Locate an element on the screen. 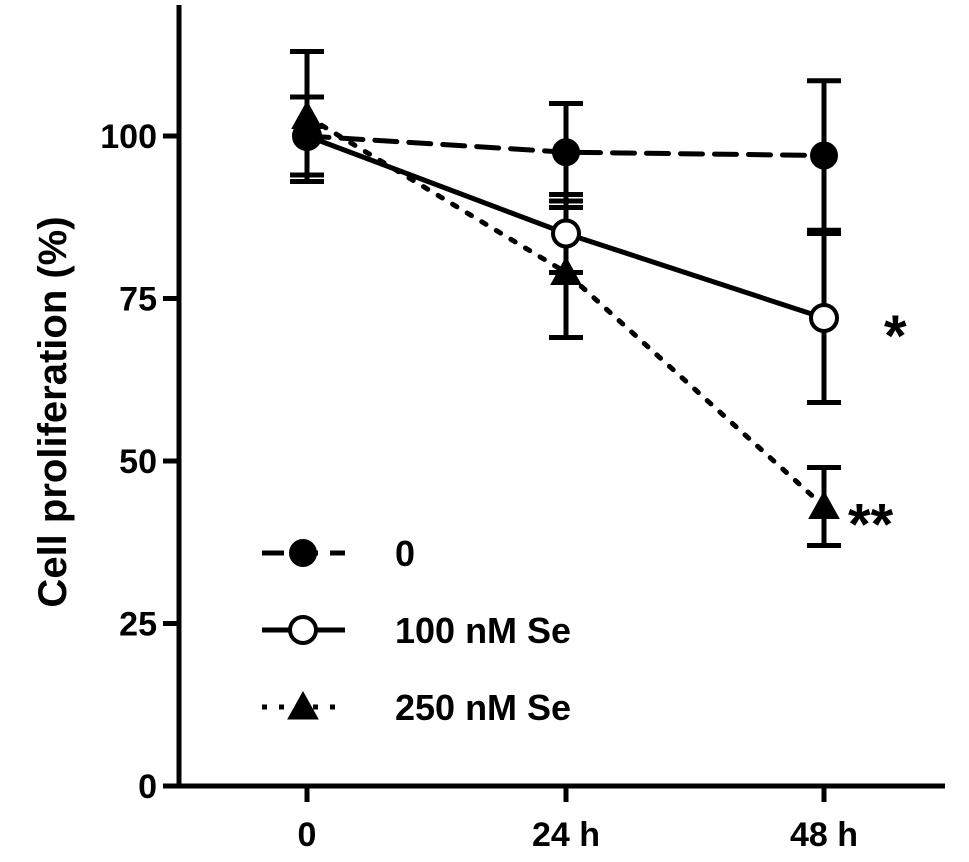 The width and height of the screenshot is (969, 862). x-tick-label: 48 h is located at coordinates (824, 835).